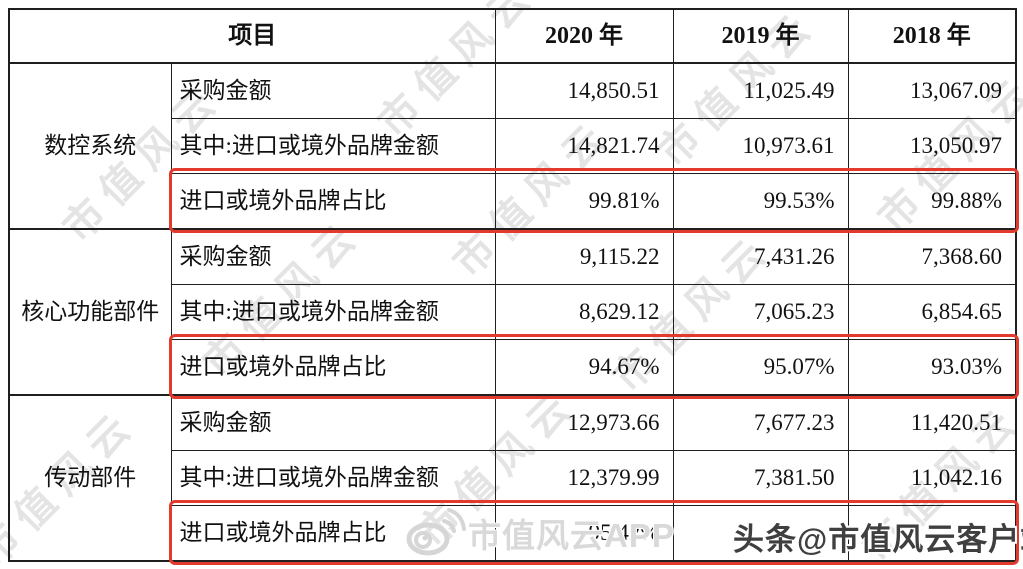  Describe the element at coordinates (932, 256) in the screenshot. I see `value-cell: 7,368.60` at that location.